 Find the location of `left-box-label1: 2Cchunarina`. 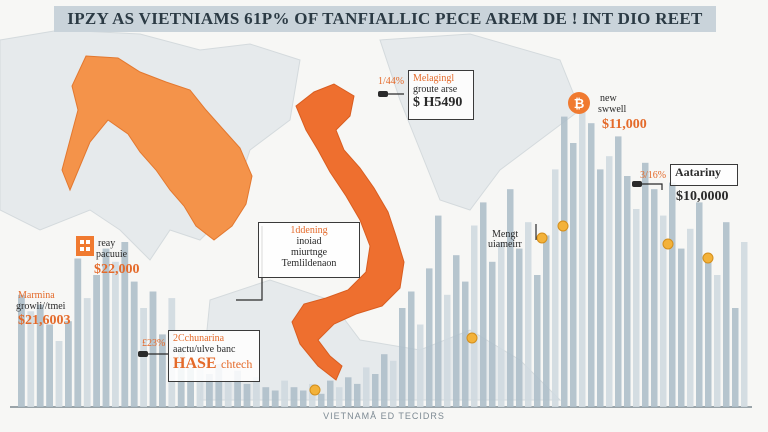

left-box-label1: 2Cchunarina is located at coordinates (199, 338).